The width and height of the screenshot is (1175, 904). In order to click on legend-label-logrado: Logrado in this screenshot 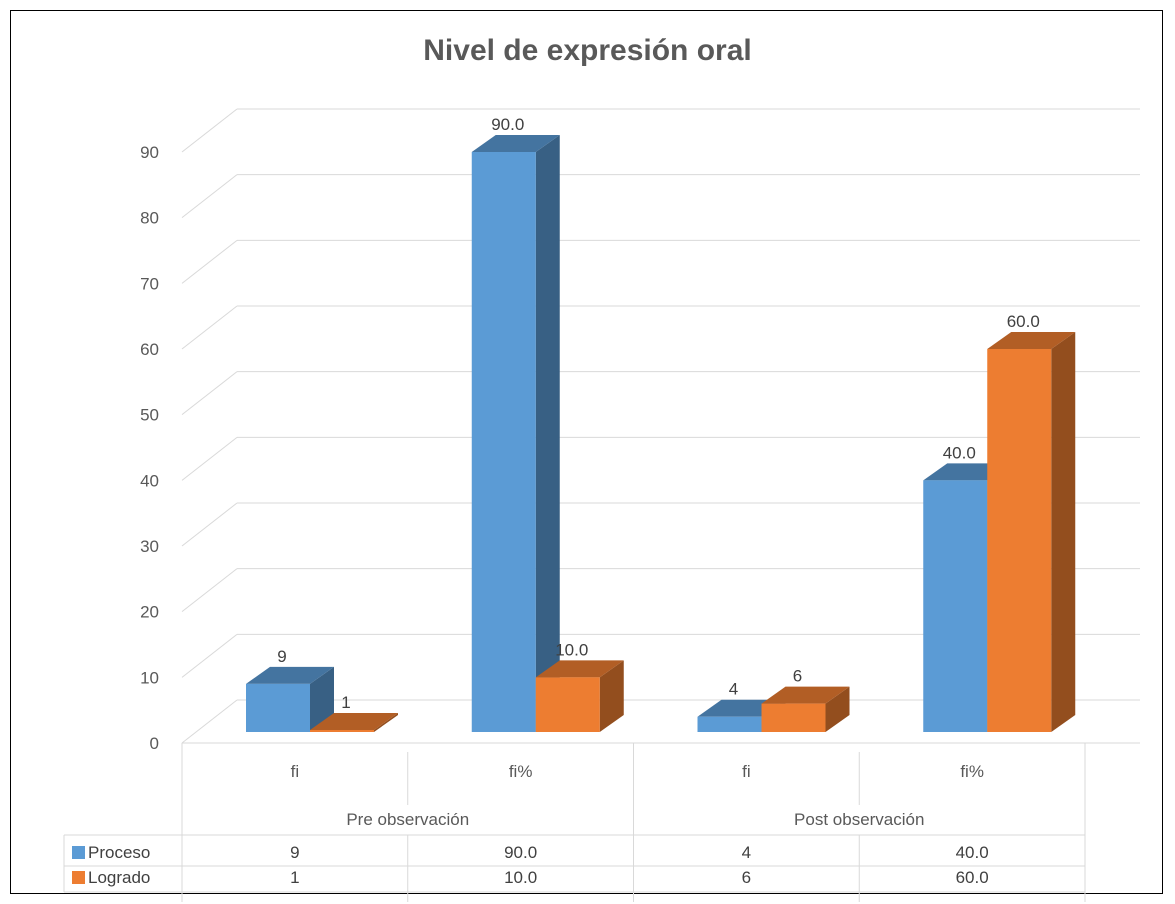, I will do `click(119, 877)`.